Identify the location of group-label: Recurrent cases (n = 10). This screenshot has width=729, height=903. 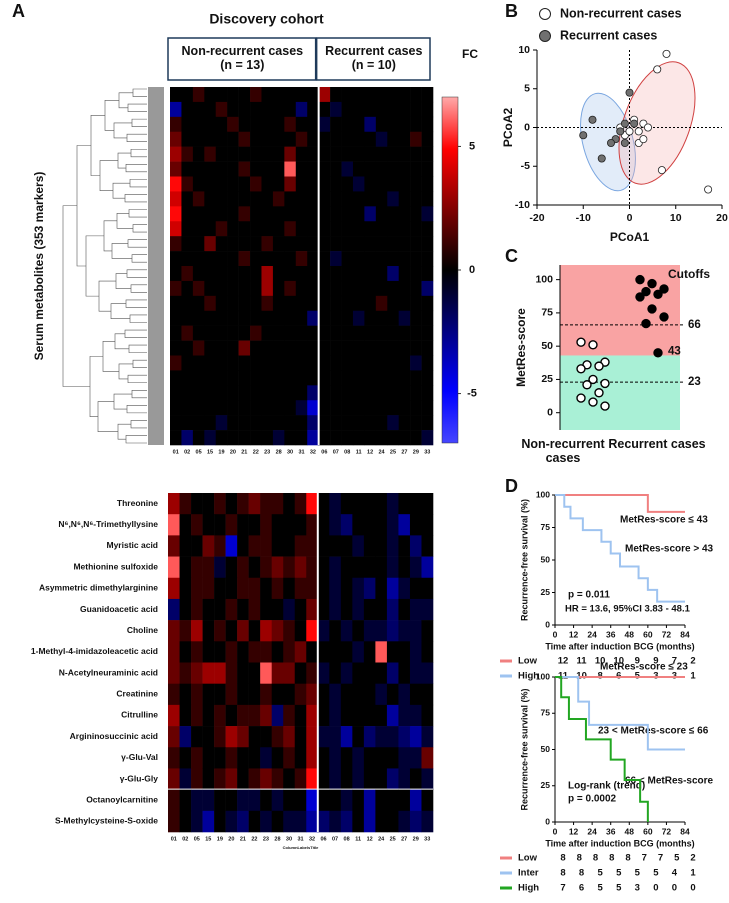
(374, 58).